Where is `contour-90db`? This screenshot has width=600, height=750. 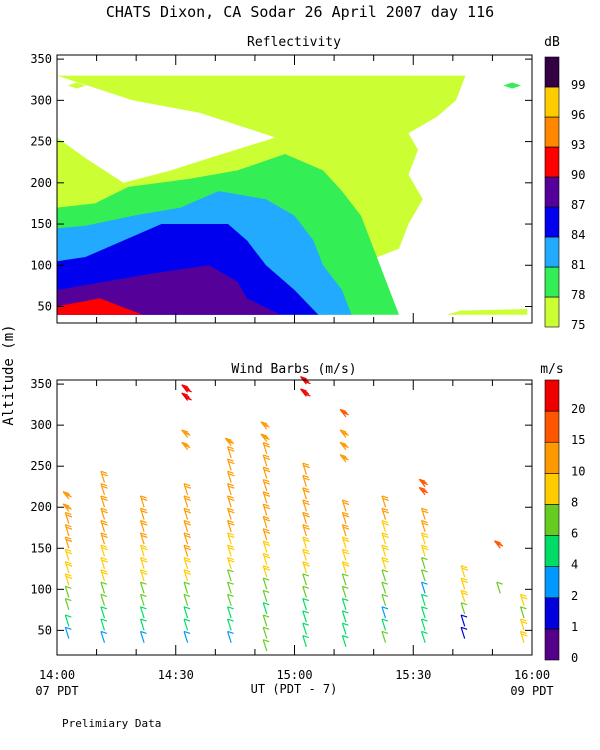
contour-90db is located at coordinates (100, 306).